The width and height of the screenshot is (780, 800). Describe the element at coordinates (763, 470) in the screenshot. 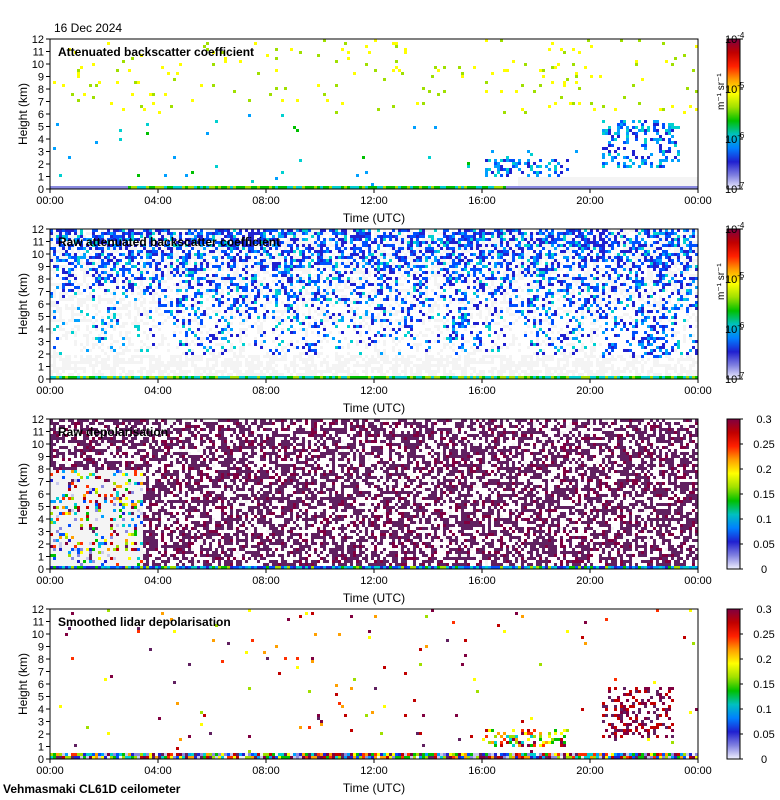

I see `colorbar-tick-label: 0.2` at that location.